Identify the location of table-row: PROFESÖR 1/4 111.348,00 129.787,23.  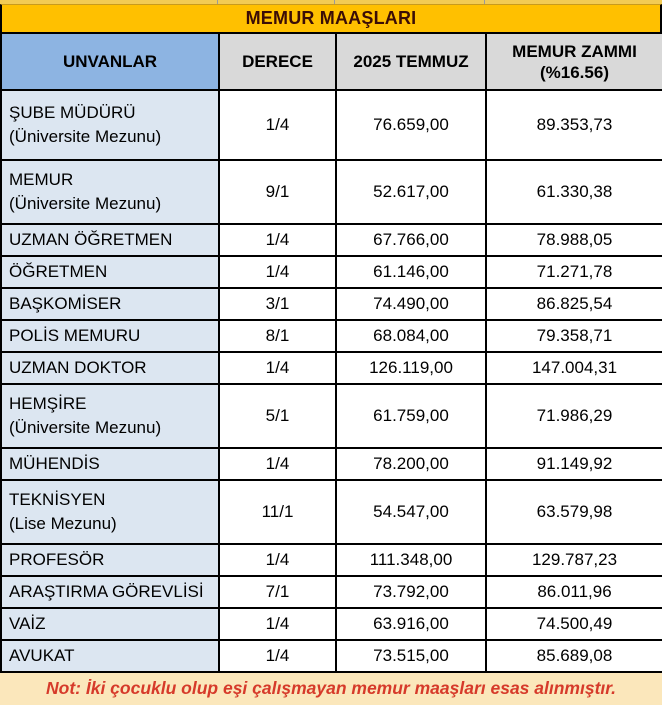
(331, 560).